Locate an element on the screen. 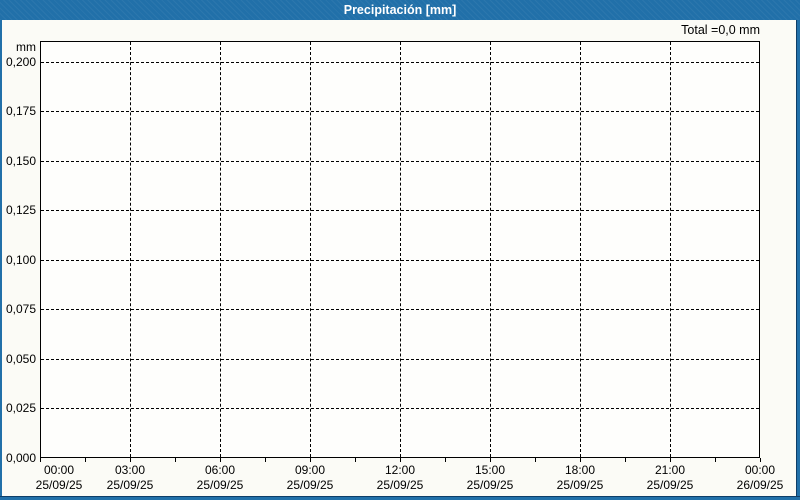  total-annotation: Total =0,0 mm is located at coordinates (720, 30).